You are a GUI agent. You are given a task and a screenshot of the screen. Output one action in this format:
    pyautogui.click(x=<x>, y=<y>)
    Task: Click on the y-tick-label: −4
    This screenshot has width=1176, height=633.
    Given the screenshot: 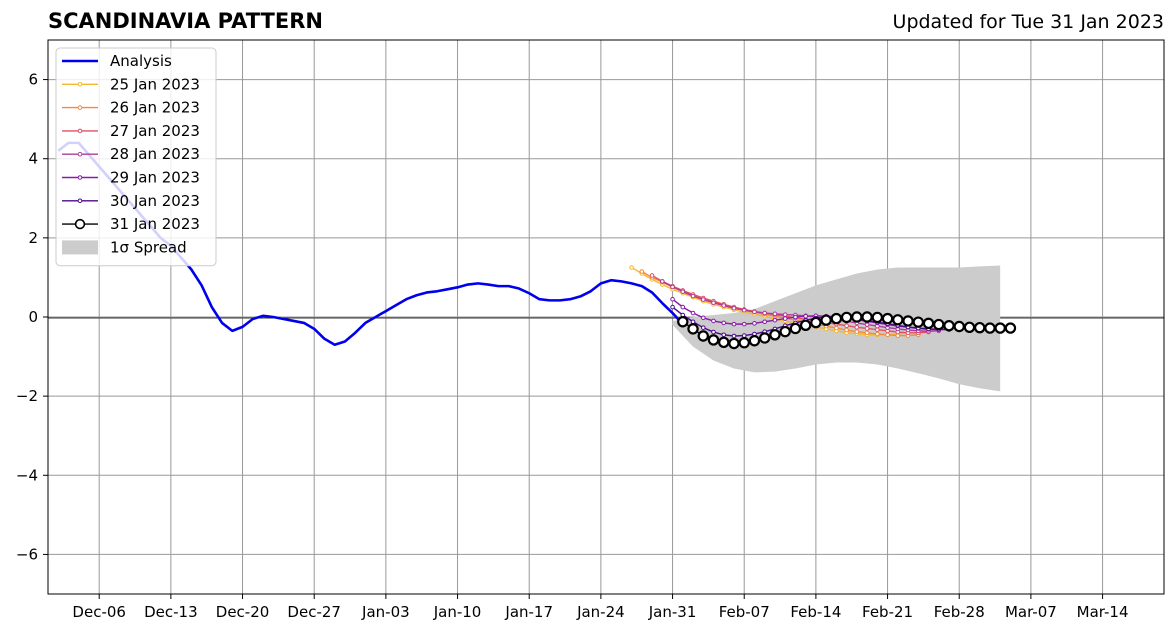 What is the action you would take?
    pyautogui.click(x=27, y=475)
    